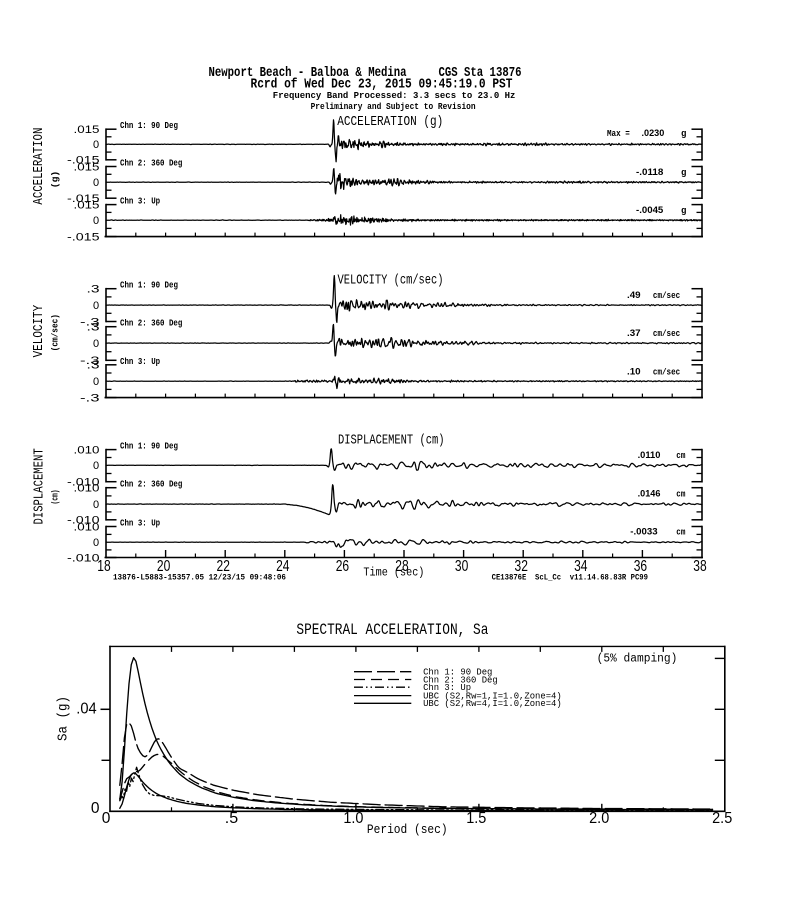 Image resolution: width=806 pixels, height=905 pixels. Describe the element at coordinates (353, 818) in the screenshot. I see `svg-text: 1.0` at that location.